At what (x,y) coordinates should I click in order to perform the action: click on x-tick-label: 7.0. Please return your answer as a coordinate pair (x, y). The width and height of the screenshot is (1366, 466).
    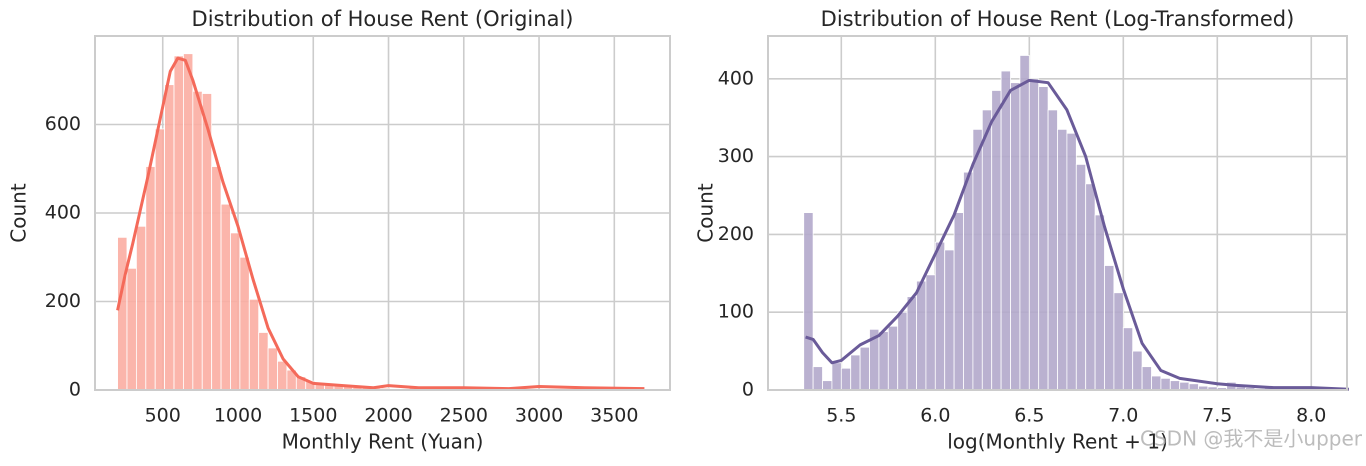
    Looking at the image, I should click on (1123, 416).